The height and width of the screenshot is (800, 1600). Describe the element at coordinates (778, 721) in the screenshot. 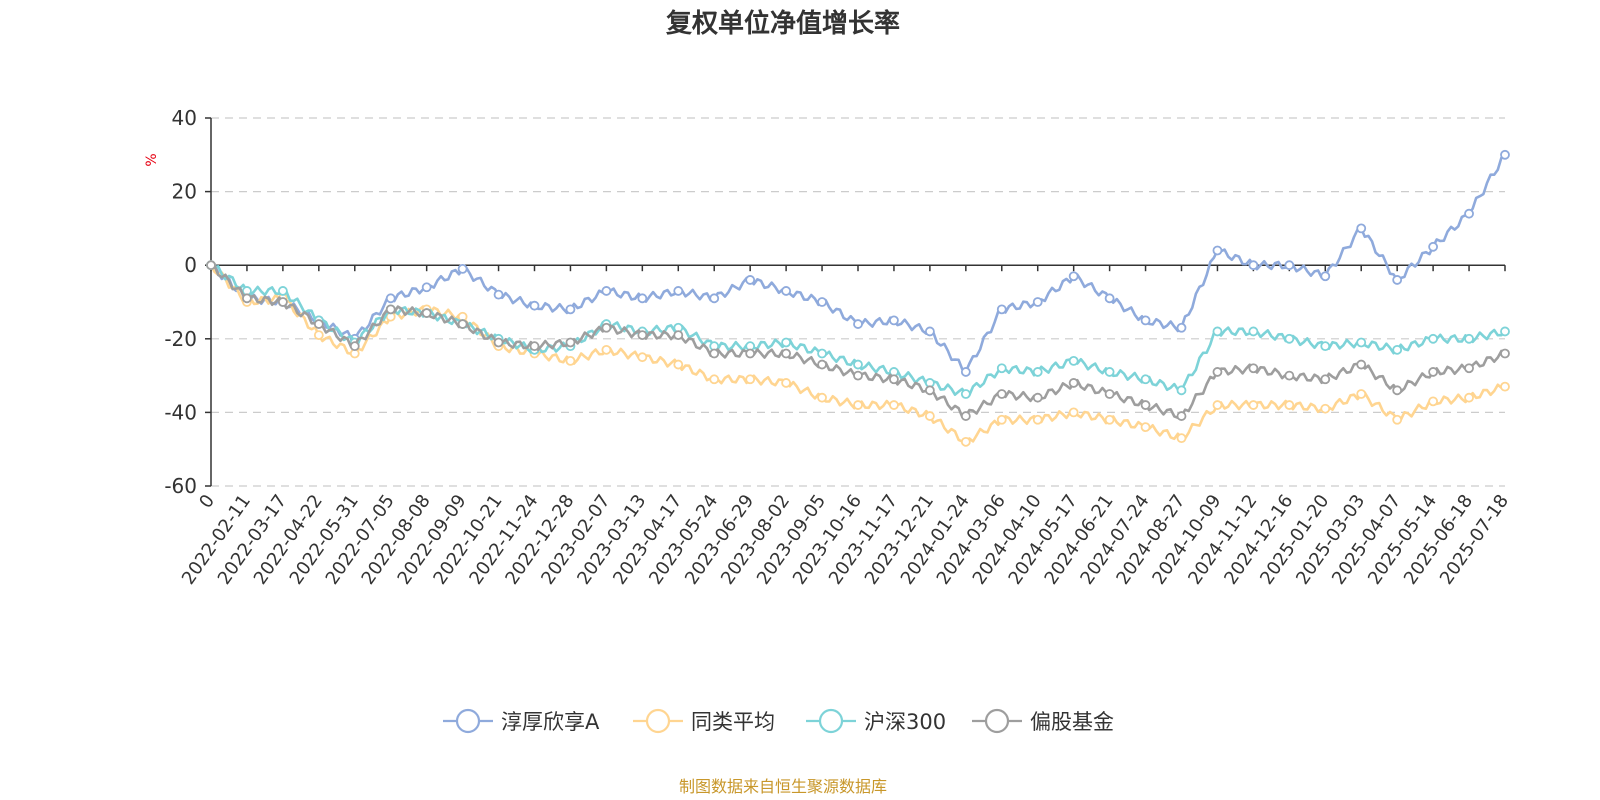

I see `legend: 淳厚欣享A 同类平均 沪深300 偏股基金` at that location.